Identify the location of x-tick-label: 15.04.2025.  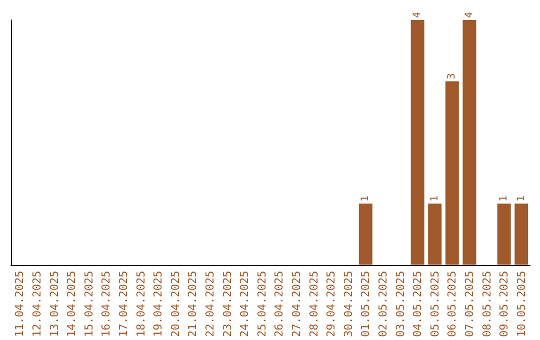
(89, 304).